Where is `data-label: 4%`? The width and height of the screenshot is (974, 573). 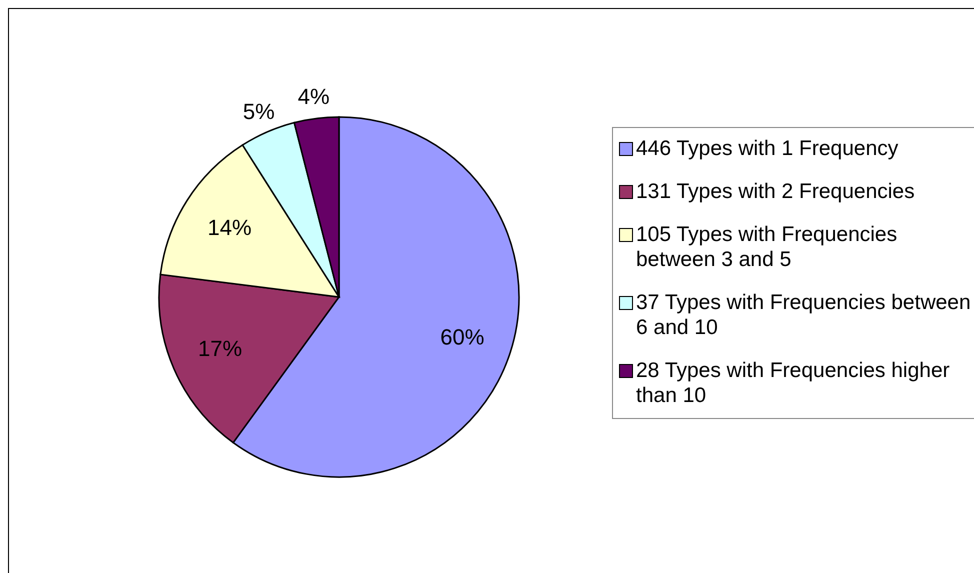 data-label: 4% is located at coordinates (314, 97).